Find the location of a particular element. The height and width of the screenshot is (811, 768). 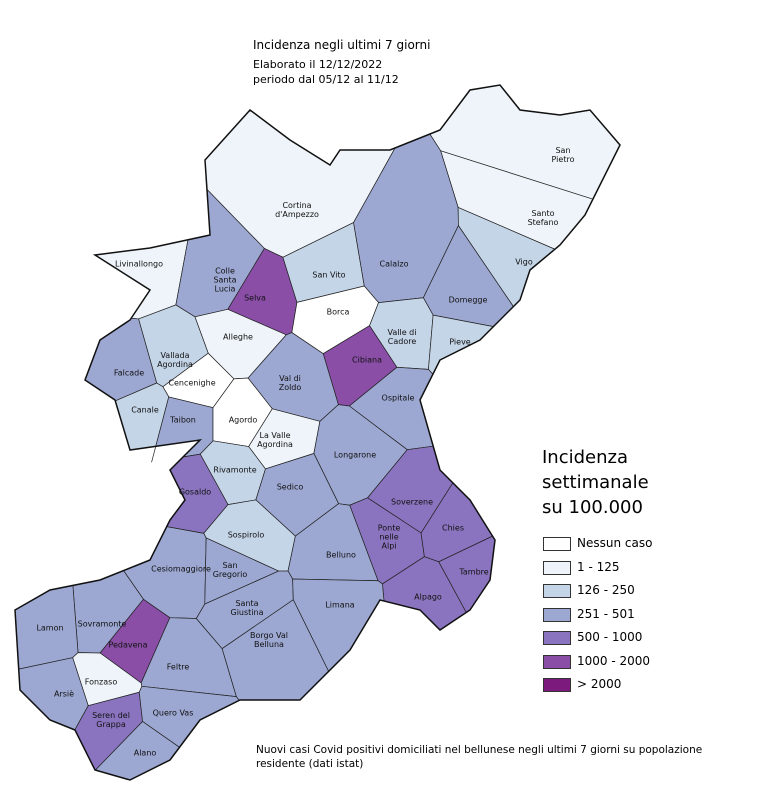

municipality-label: Domegge is located at coordinates (468, 300).